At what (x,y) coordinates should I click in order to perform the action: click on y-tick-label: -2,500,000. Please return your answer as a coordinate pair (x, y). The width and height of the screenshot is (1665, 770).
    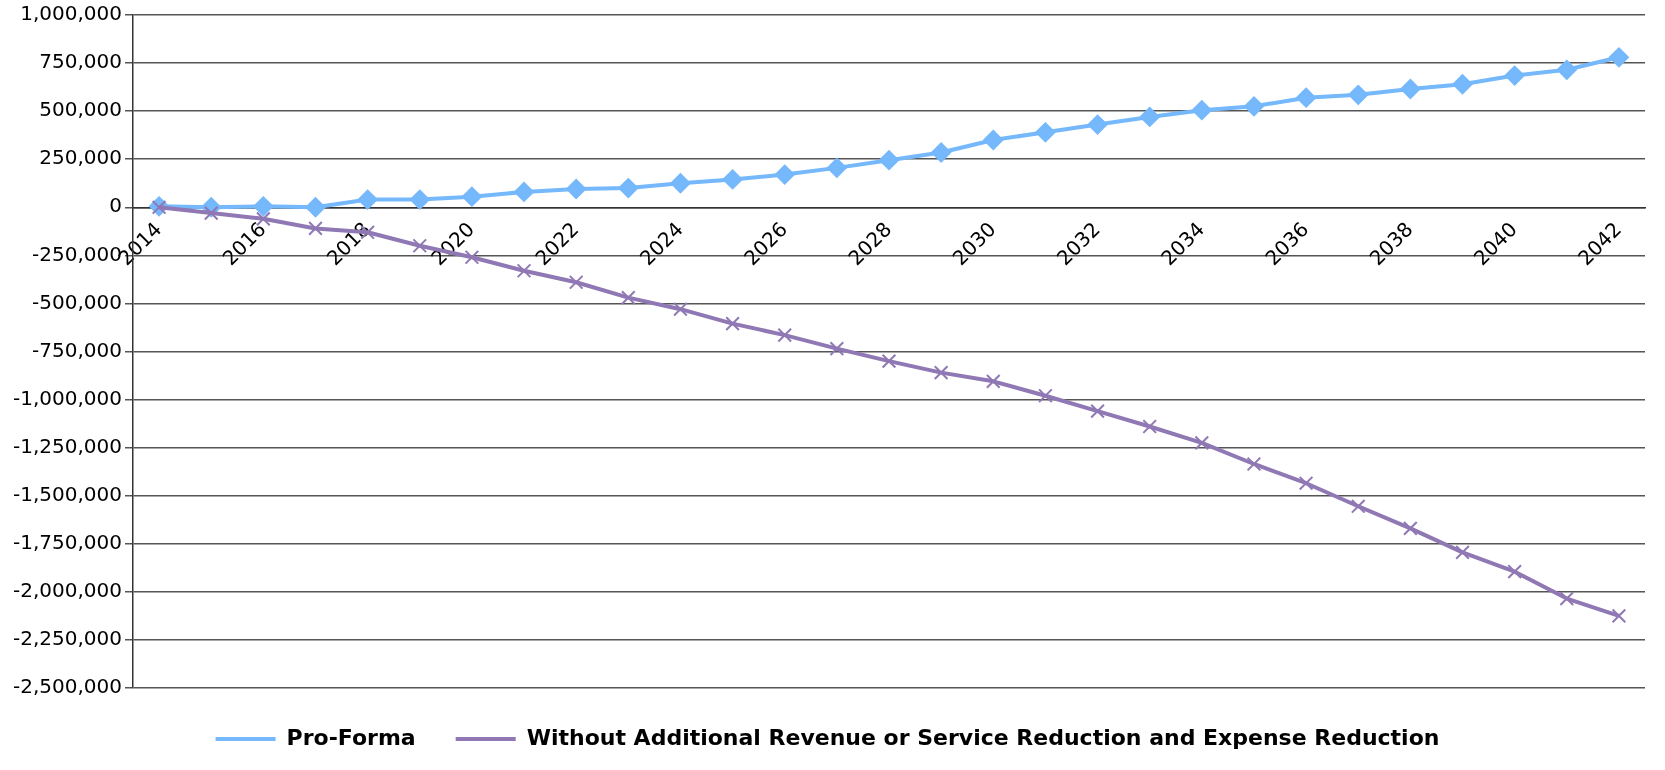
    Looking at the image, I should click on (67, 686).